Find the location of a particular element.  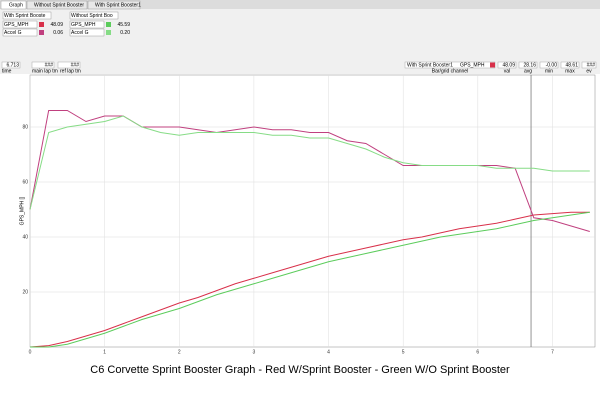

tab-label: Graph is located at coordinates (16, 5).